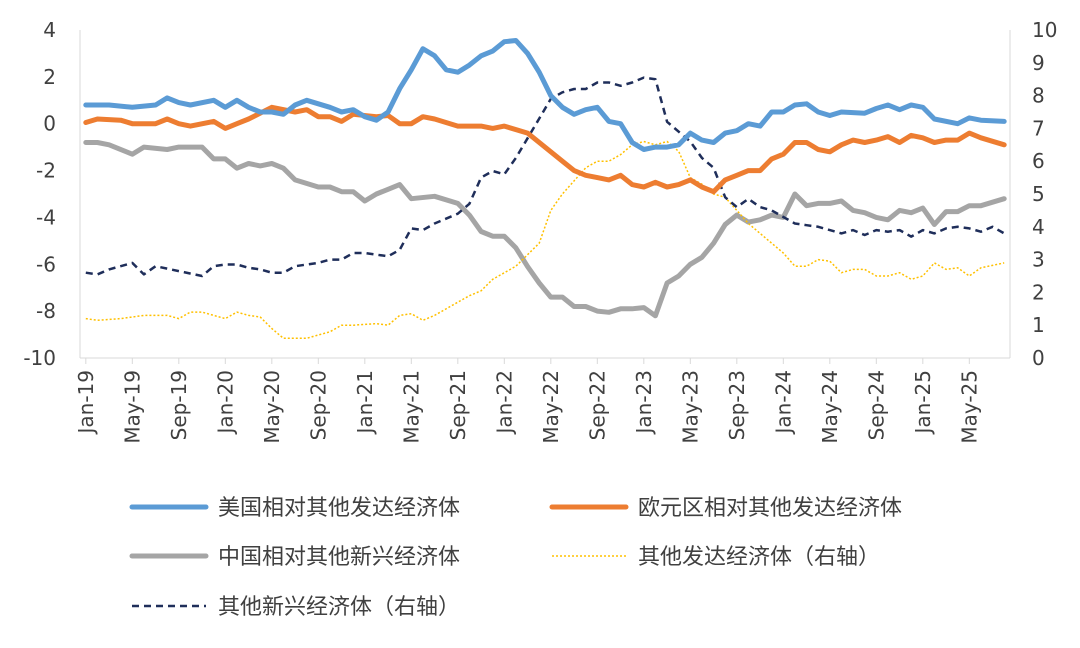 This screenshot has height=648, width=1080. What do you see at coordinates (923, 403) in the screenshot?
I see `x-tick-label: Jan-25` at bounding box center [923, 403].